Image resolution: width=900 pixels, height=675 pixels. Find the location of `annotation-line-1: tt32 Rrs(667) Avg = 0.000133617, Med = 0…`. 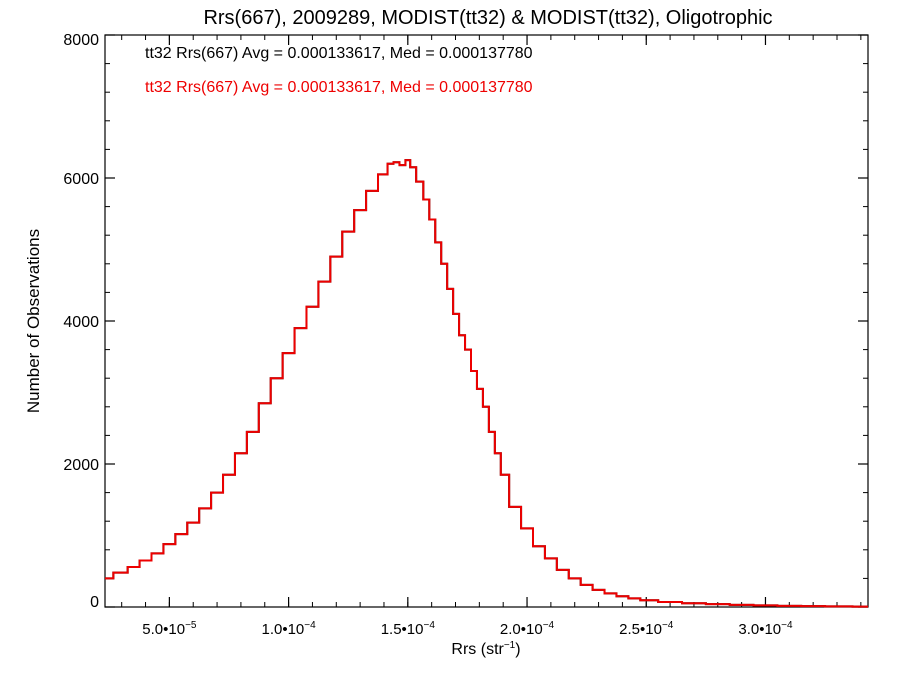

annotation-line-1: tt32 Rrs(667) Avg = 0.000133617, Med = 0… is located at coordinates (339, 53).